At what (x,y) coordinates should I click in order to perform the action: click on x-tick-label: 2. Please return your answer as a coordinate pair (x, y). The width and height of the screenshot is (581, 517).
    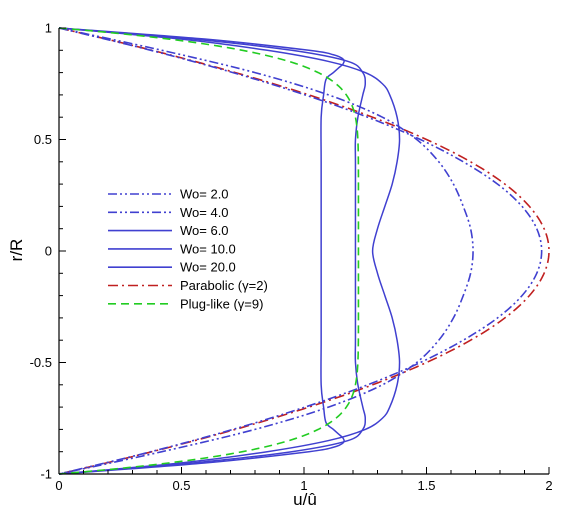
    Looking at the image, I should click on (548, 485).